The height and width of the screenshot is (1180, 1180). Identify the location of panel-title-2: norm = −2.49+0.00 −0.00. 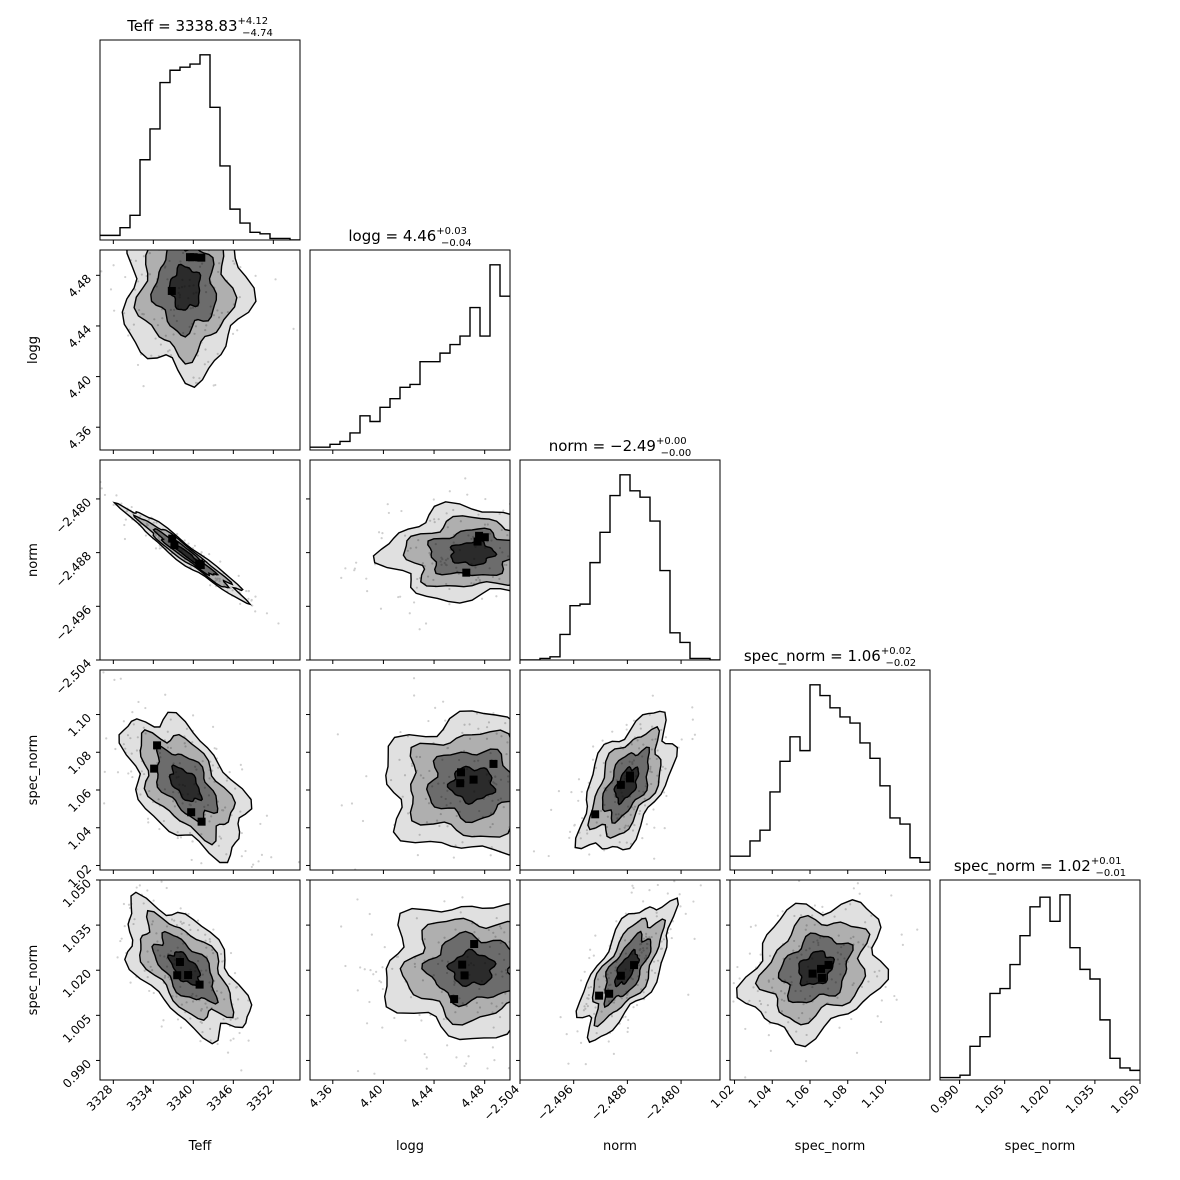
(620, 447).